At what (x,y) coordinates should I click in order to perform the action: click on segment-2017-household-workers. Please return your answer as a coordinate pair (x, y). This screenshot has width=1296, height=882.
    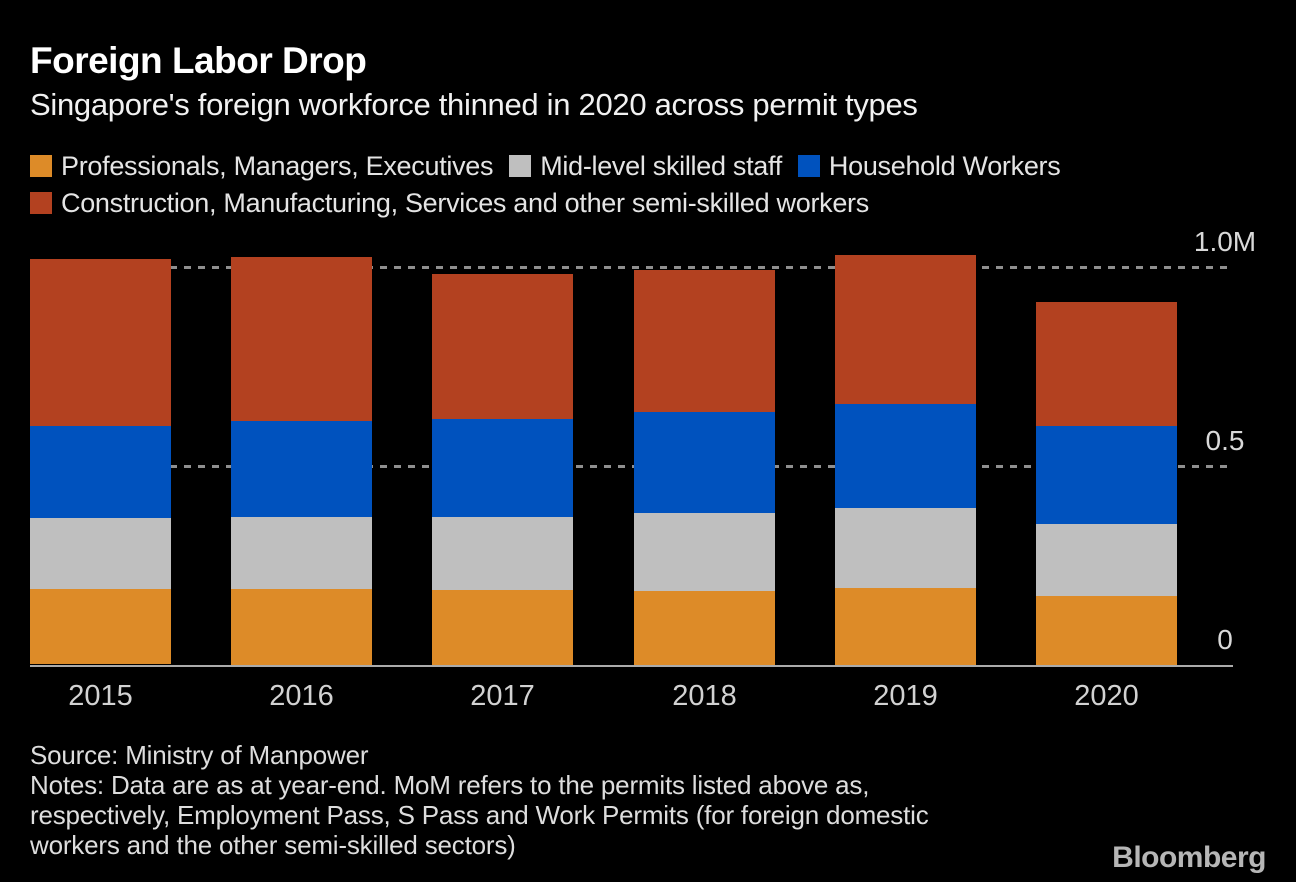
    Looking at the image, I should click on (502, 468).